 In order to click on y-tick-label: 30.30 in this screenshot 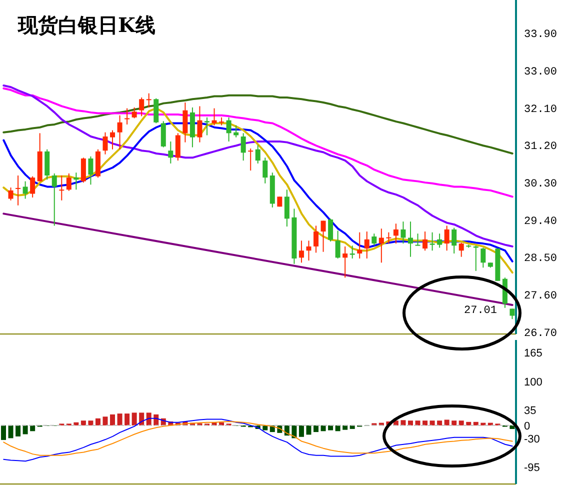, I will do `click(541, 184)`.